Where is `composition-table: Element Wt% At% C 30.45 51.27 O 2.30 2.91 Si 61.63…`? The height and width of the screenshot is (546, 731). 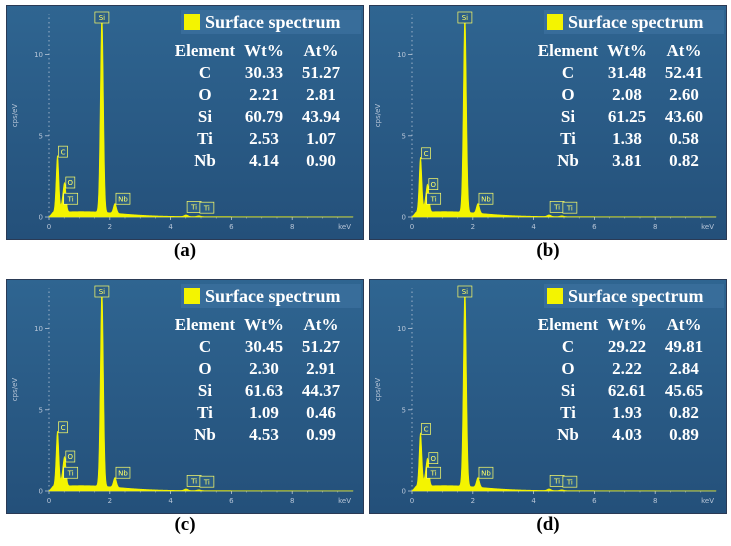
composition-table: Element Wt% At% C 30.45 51.27 O 2.30 2.91 Si 61.63… is located at coordinates (258, 379).